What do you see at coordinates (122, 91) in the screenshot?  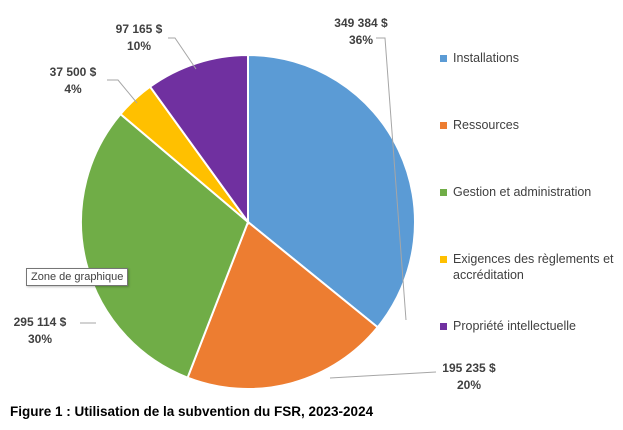 I see `leader-line-exigences` at bounding box center [122, 91].